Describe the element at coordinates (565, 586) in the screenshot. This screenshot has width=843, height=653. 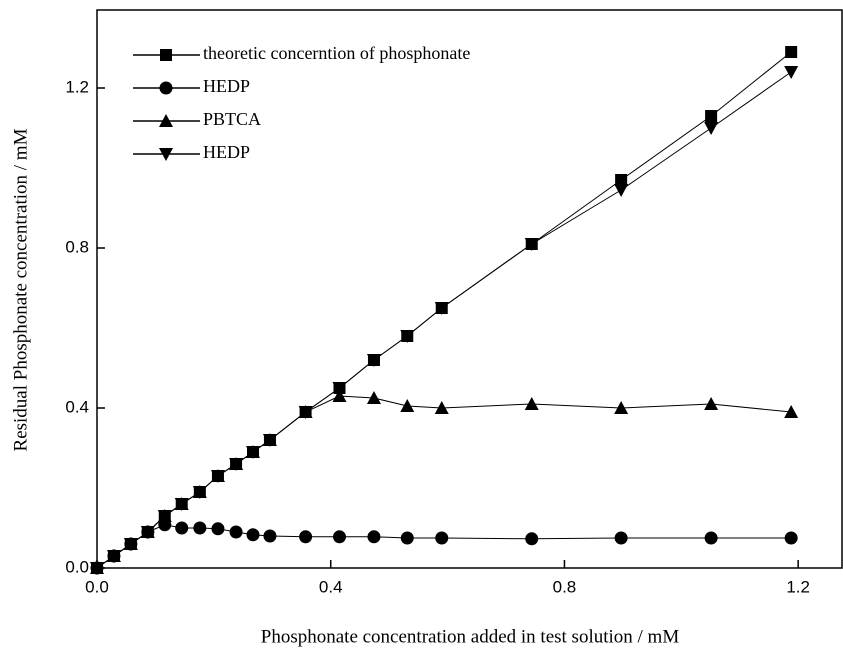
I see `x-tick-label: 0.8` at that location.